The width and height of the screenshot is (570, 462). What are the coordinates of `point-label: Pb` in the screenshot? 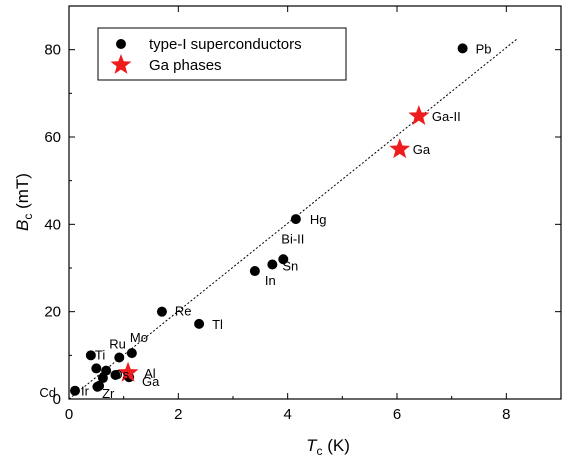 It's located at (484, 48).